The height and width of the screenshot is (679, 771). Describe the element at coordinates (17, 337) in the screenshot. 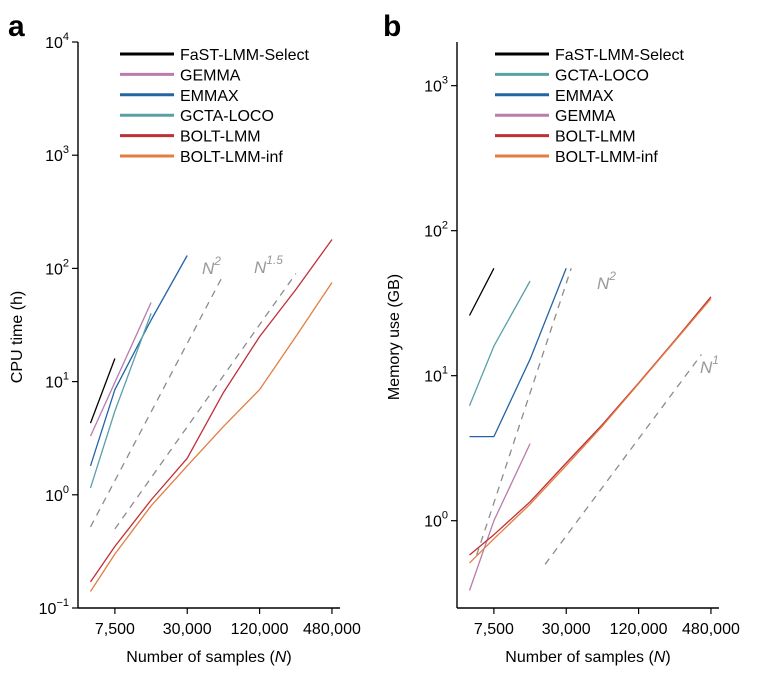

I see `y-axis-title: CPU time (h)` at that location.